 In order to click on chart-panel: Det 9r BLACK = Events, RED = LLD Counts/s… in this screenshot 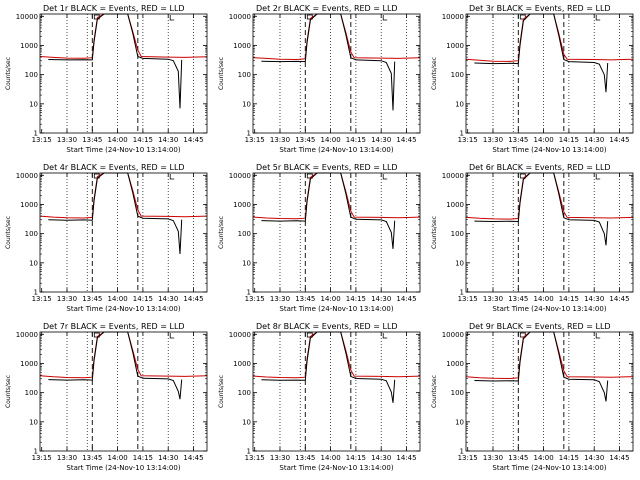, I will do `click(532, 397)`.